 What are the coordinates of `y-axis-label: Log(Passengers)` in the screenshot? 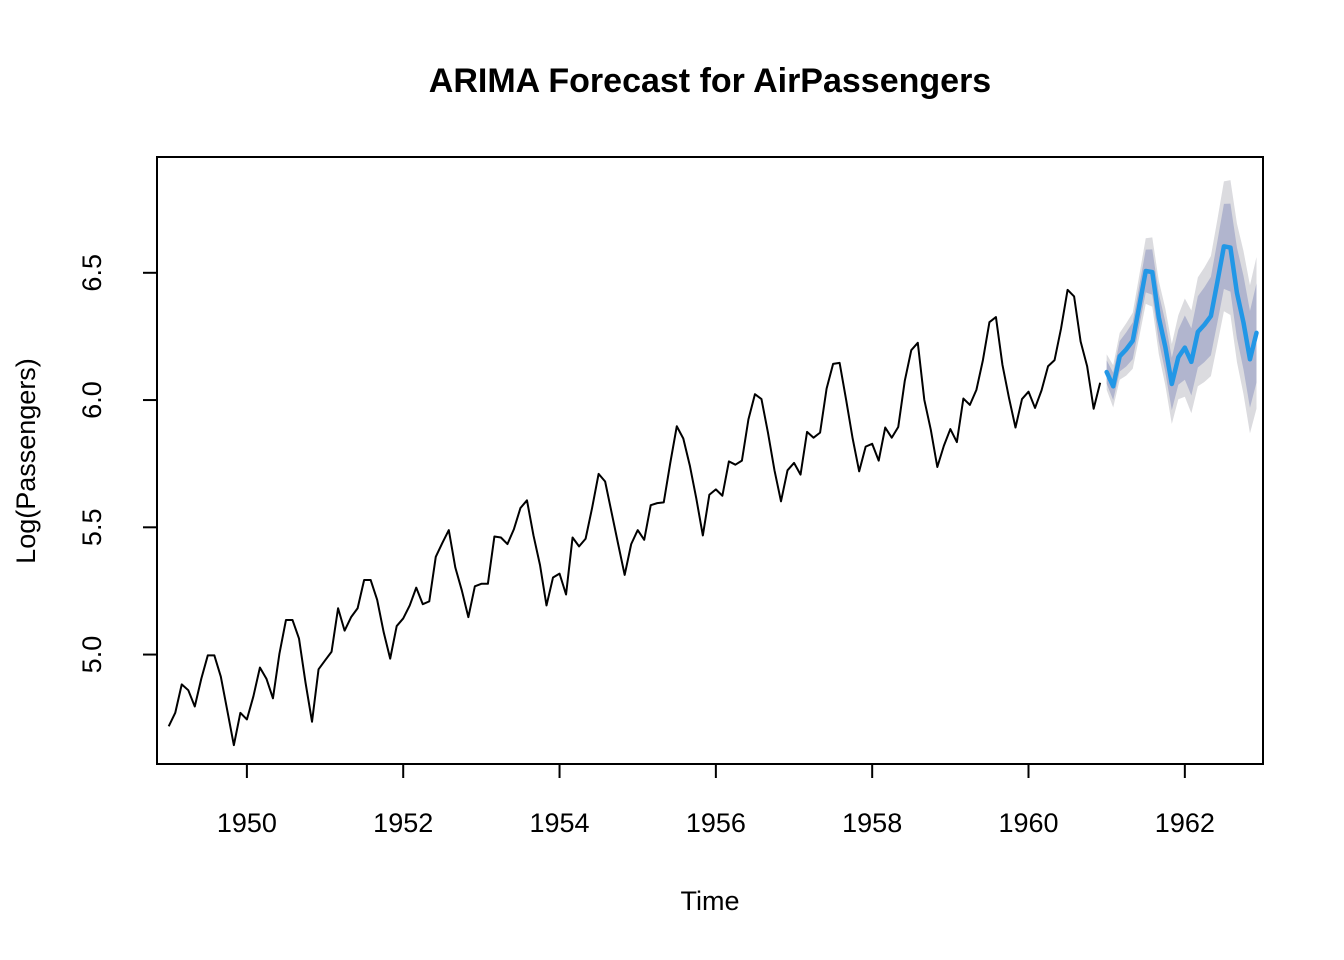 It's located at (26, 461).